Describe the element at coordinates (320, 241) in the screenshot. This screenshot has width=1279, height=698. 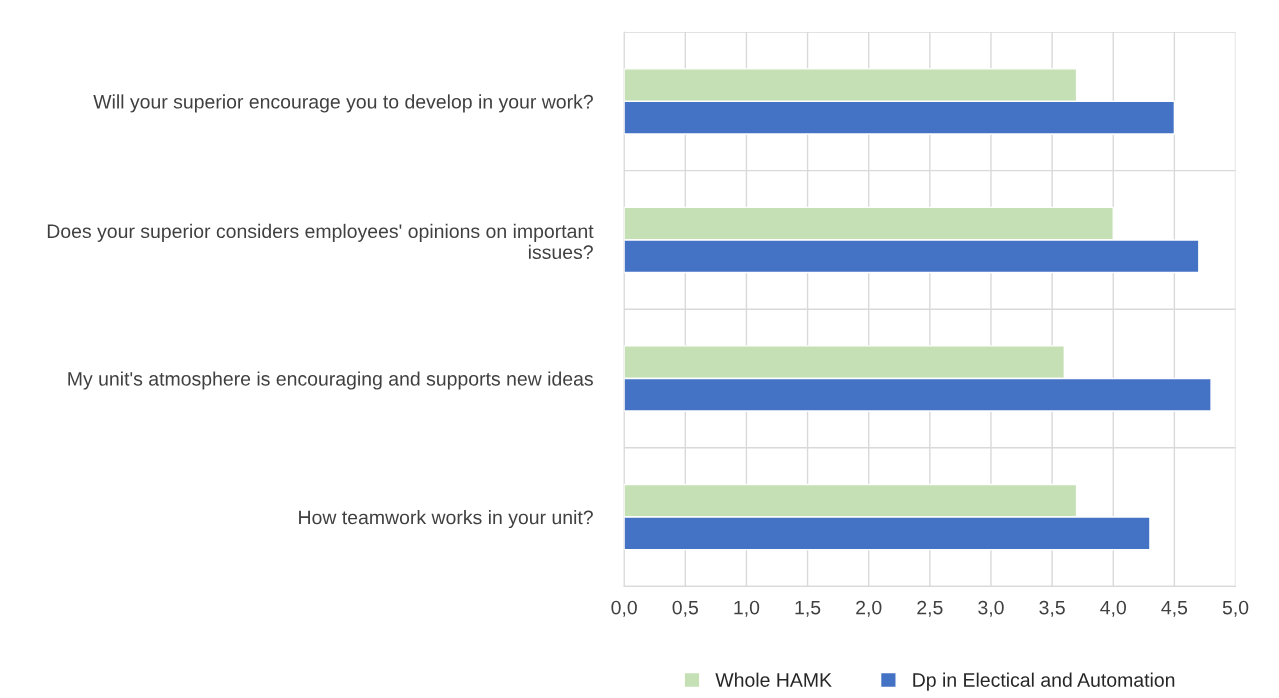
I see `y-tick-label: Does your superior considers employees' opinions on important issues?` at that location.